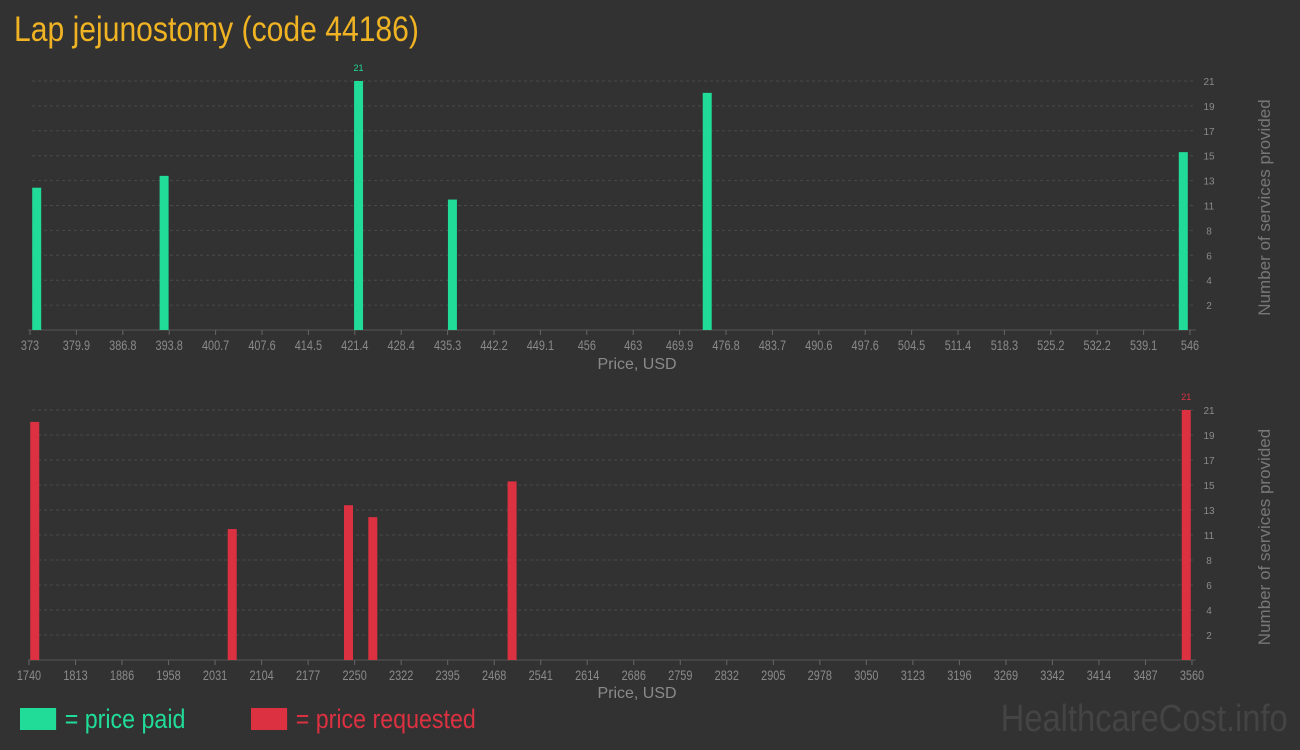 This screenshot has width=1300, height=750. I want to click on watermark-logo: HealthcareCost.info, so click(1144, 719).